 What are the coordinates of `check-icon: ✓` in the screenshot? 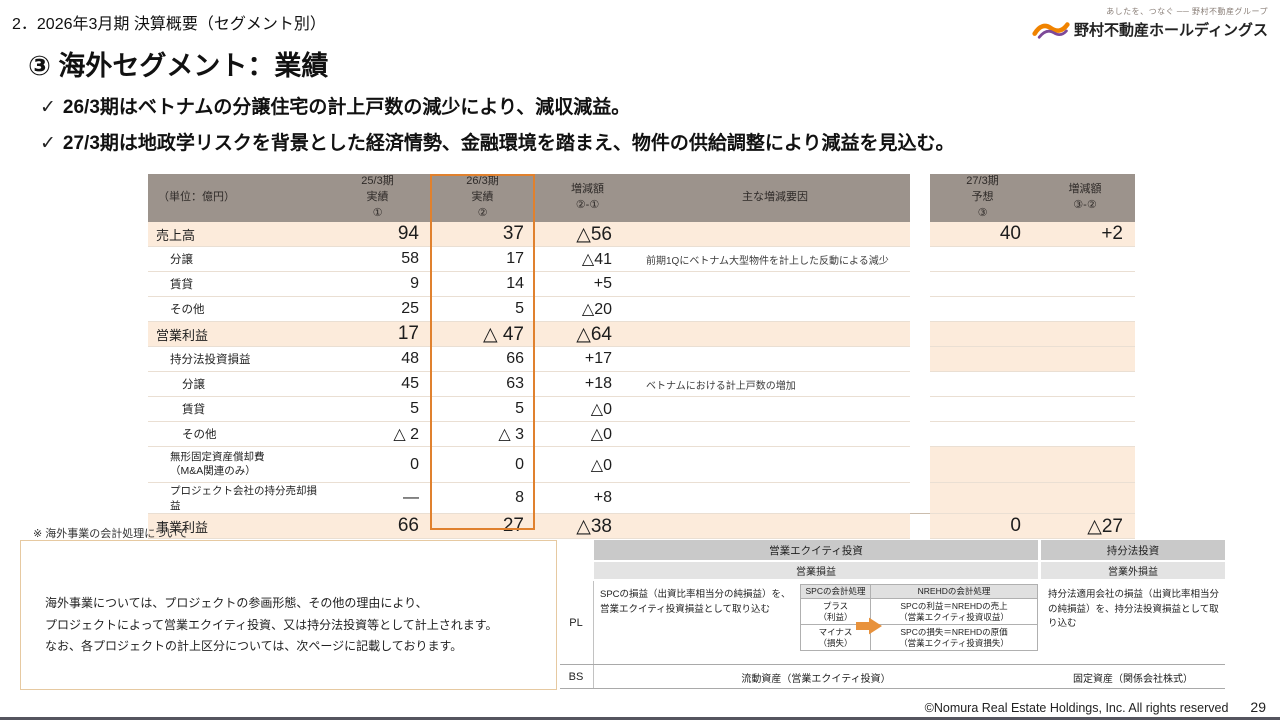 It's located at (48, 143).